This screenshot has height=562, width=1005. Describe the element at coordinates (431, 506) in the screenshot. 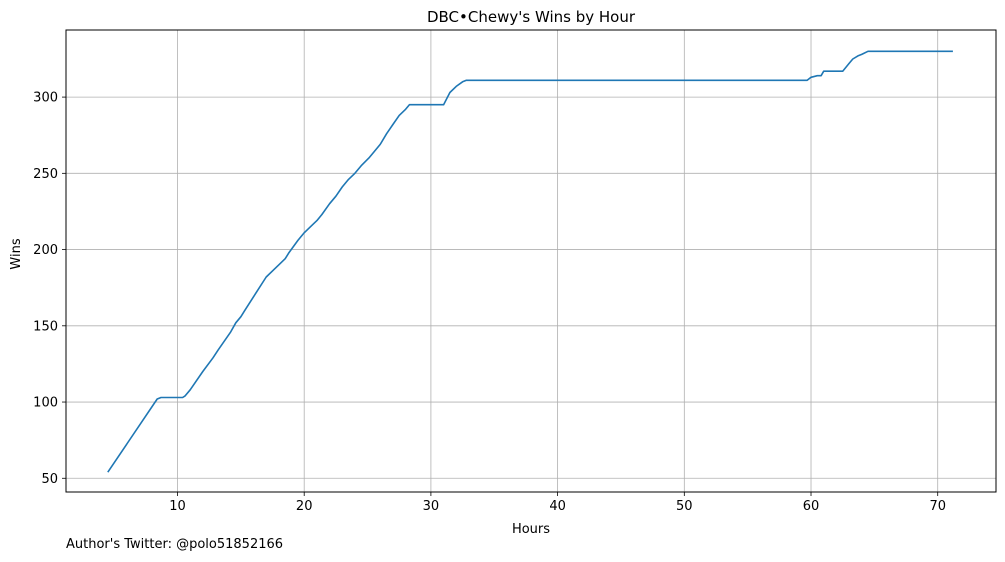

I see `x-tick-label: 30` at that location.